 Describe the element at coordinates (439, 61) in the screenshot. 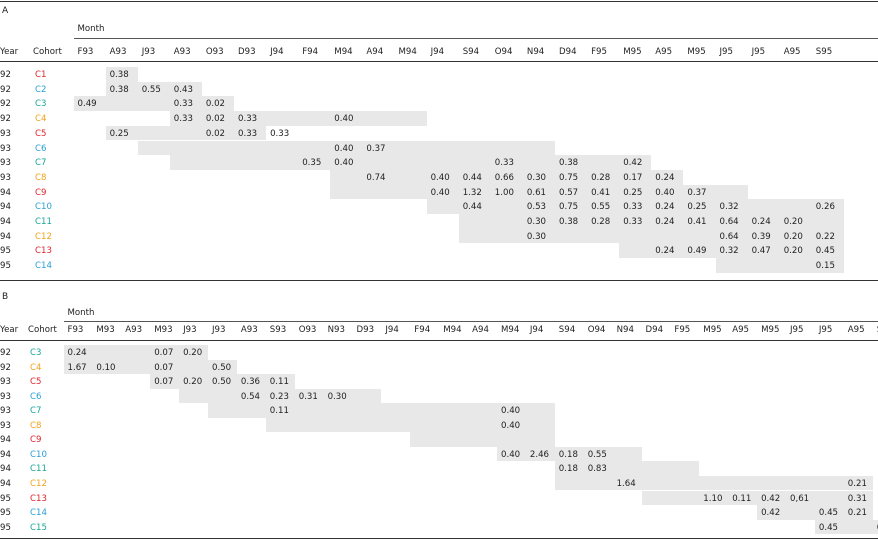

I see `panelA-header-rule` at that location.